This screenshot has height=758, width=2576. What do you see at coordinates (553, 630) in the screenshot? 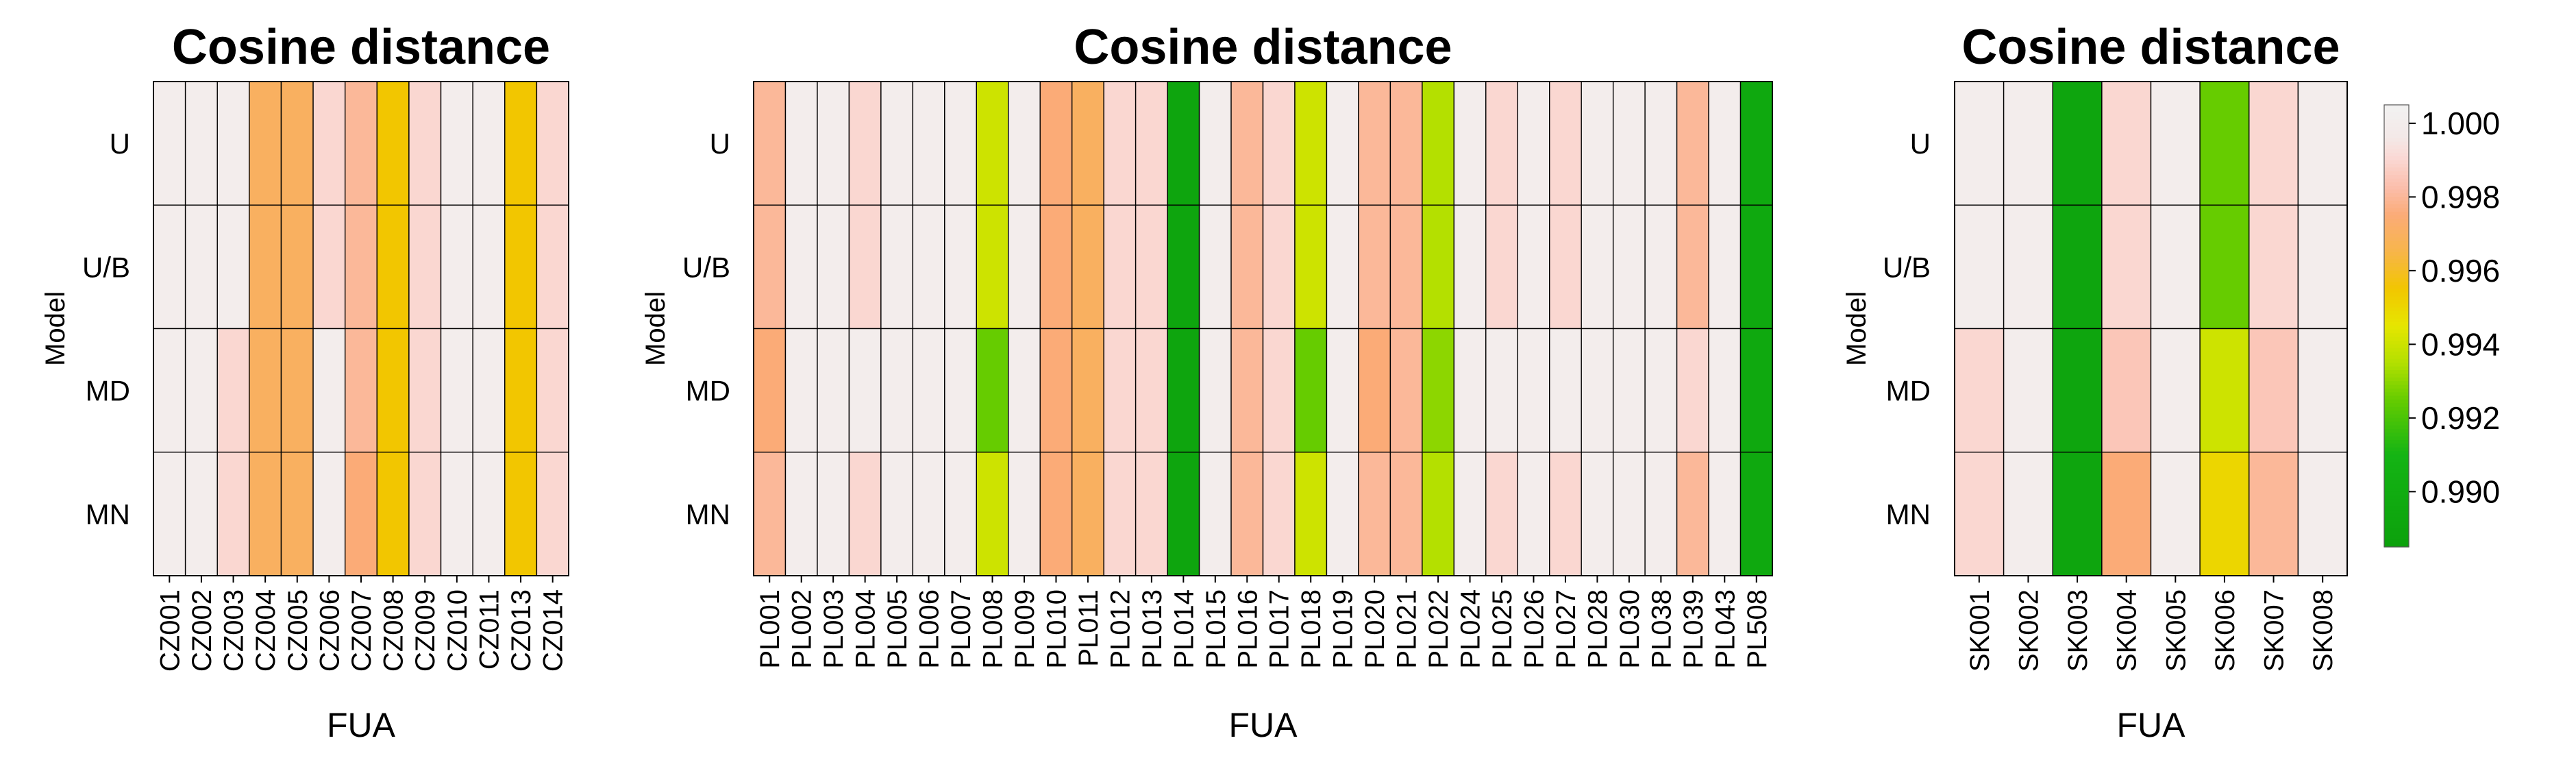
I see `column-label: CZ014` at bounding box center [553, 630].